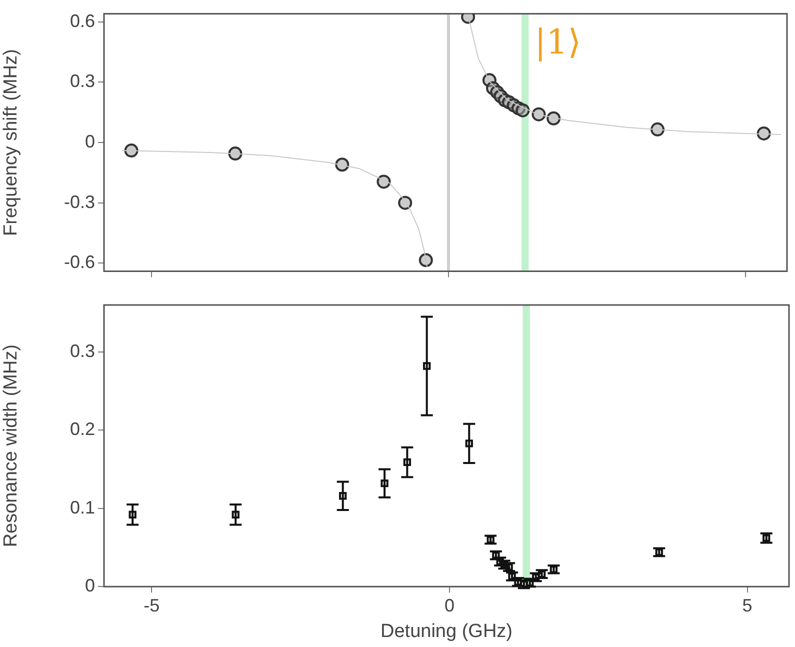 The width and height of the screenshot is (795, 647). What do you see at coordinates (747, 605) in the screenshot?
I see `x-tick-label: 5` at bounding box center [747, 605].